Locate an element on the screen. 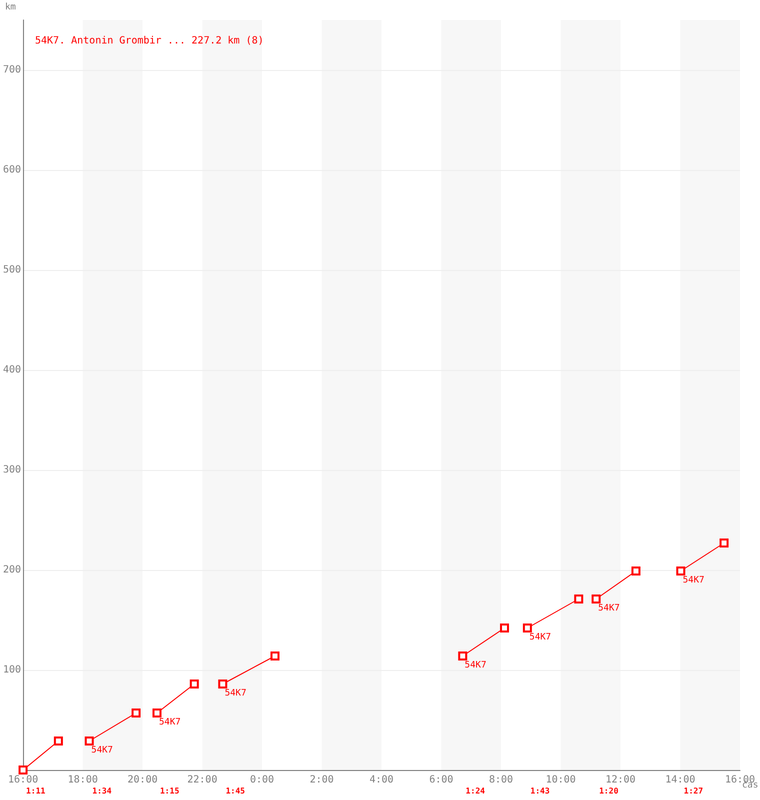 This screenshot has width=760, height=800. text: 1:24 is located at coordinates (476, 791).